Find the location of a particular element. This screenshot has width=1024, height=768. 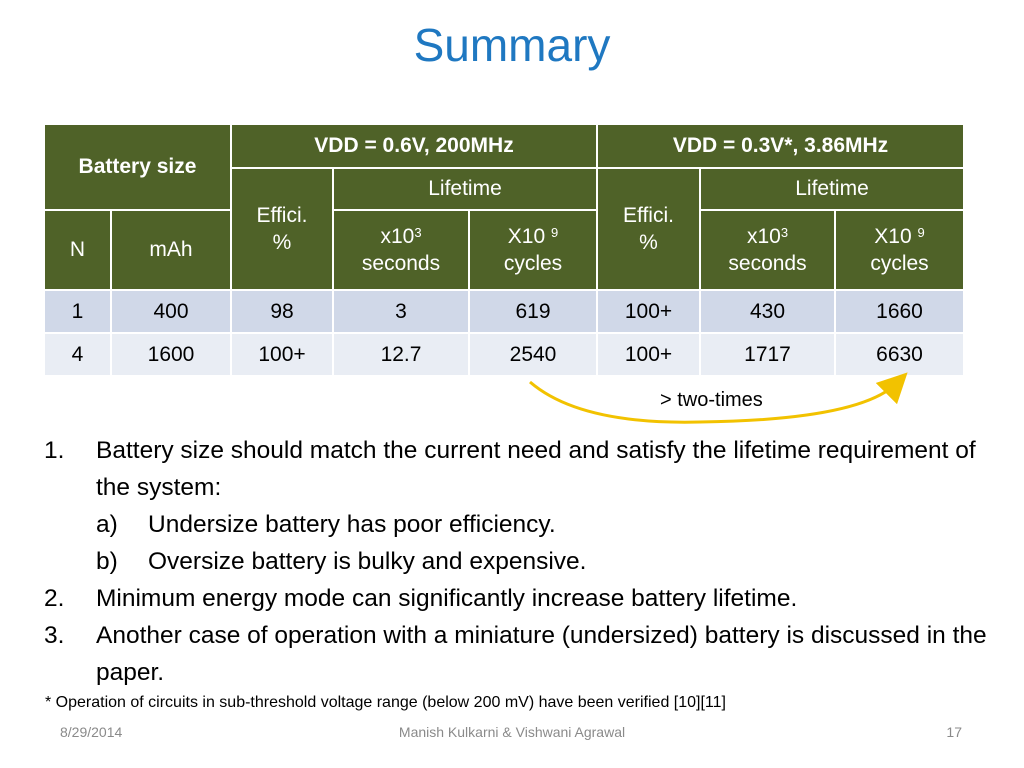

header-lifetime-2: Lifetime is located at coordinates (832, 189).